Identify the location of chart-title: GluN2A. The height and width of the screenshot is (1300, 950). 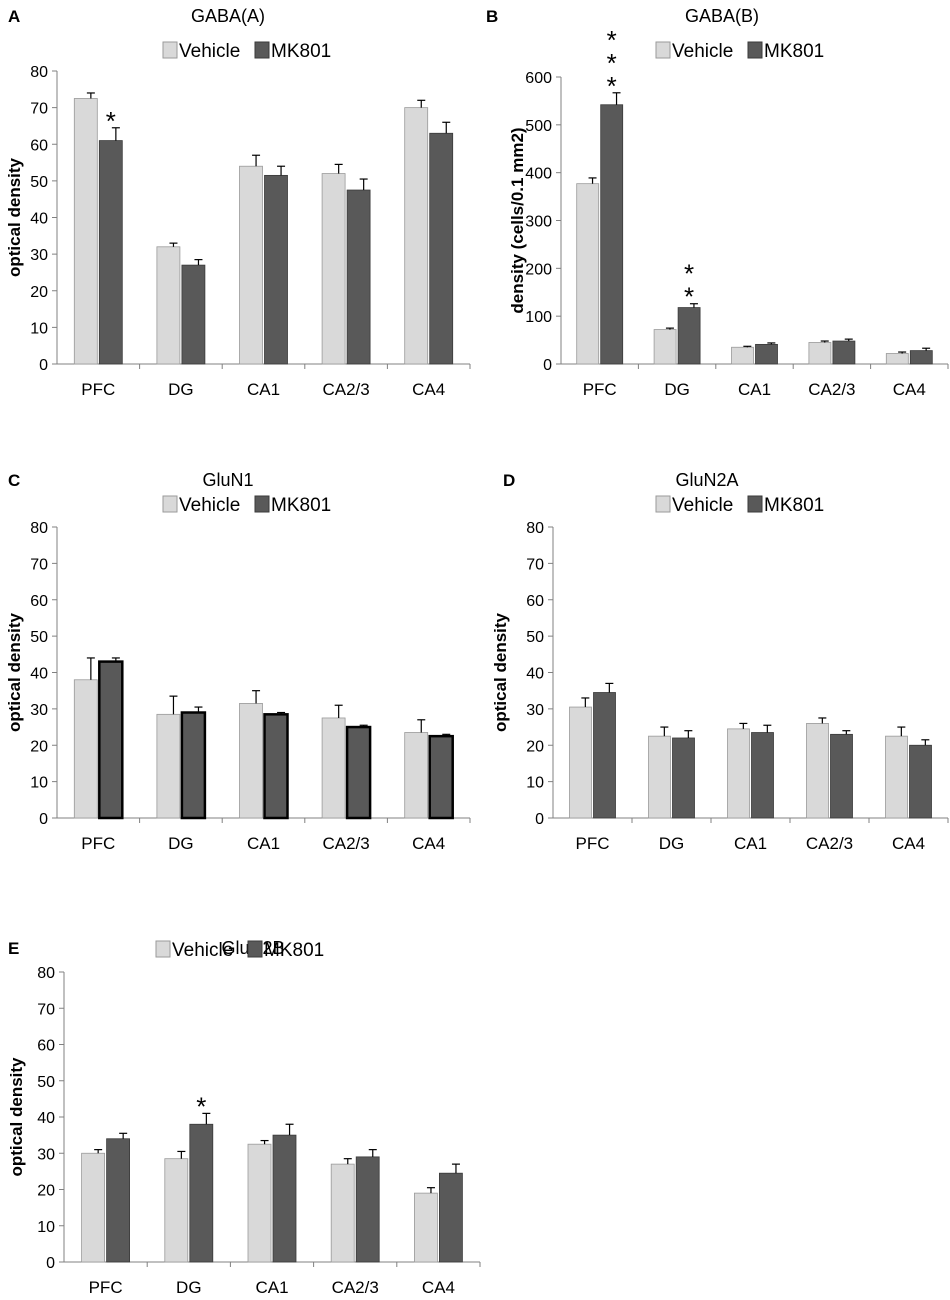
(706, 480).